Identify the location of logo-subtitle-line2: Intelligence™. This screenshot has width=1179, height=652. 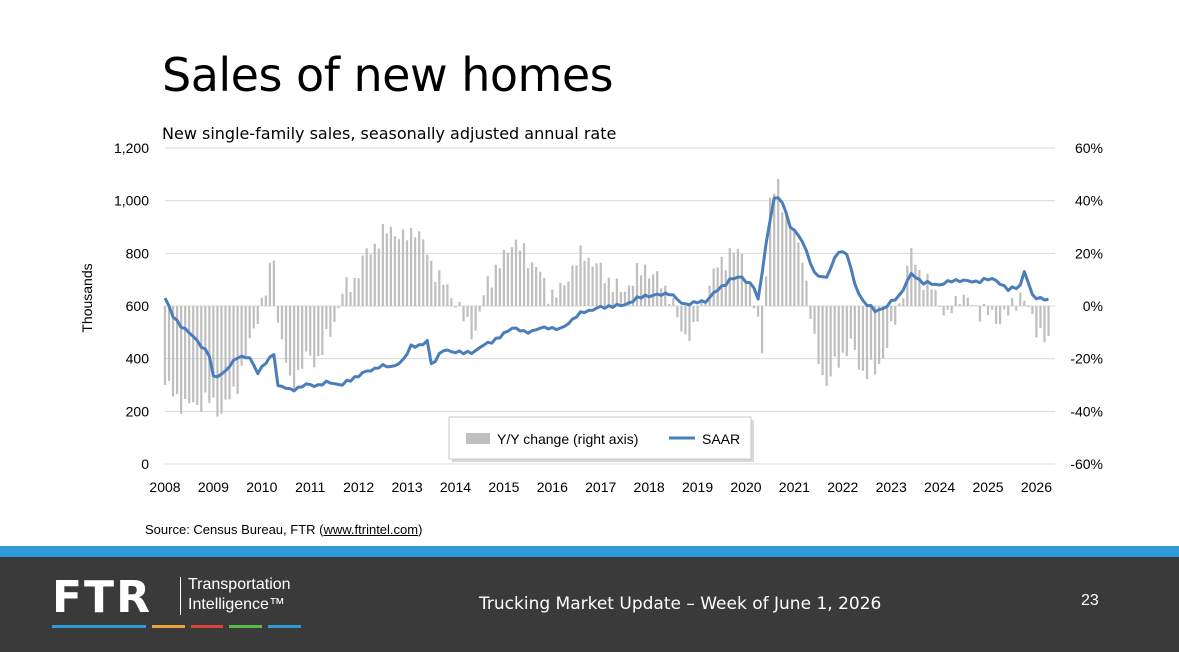
(236, 604).